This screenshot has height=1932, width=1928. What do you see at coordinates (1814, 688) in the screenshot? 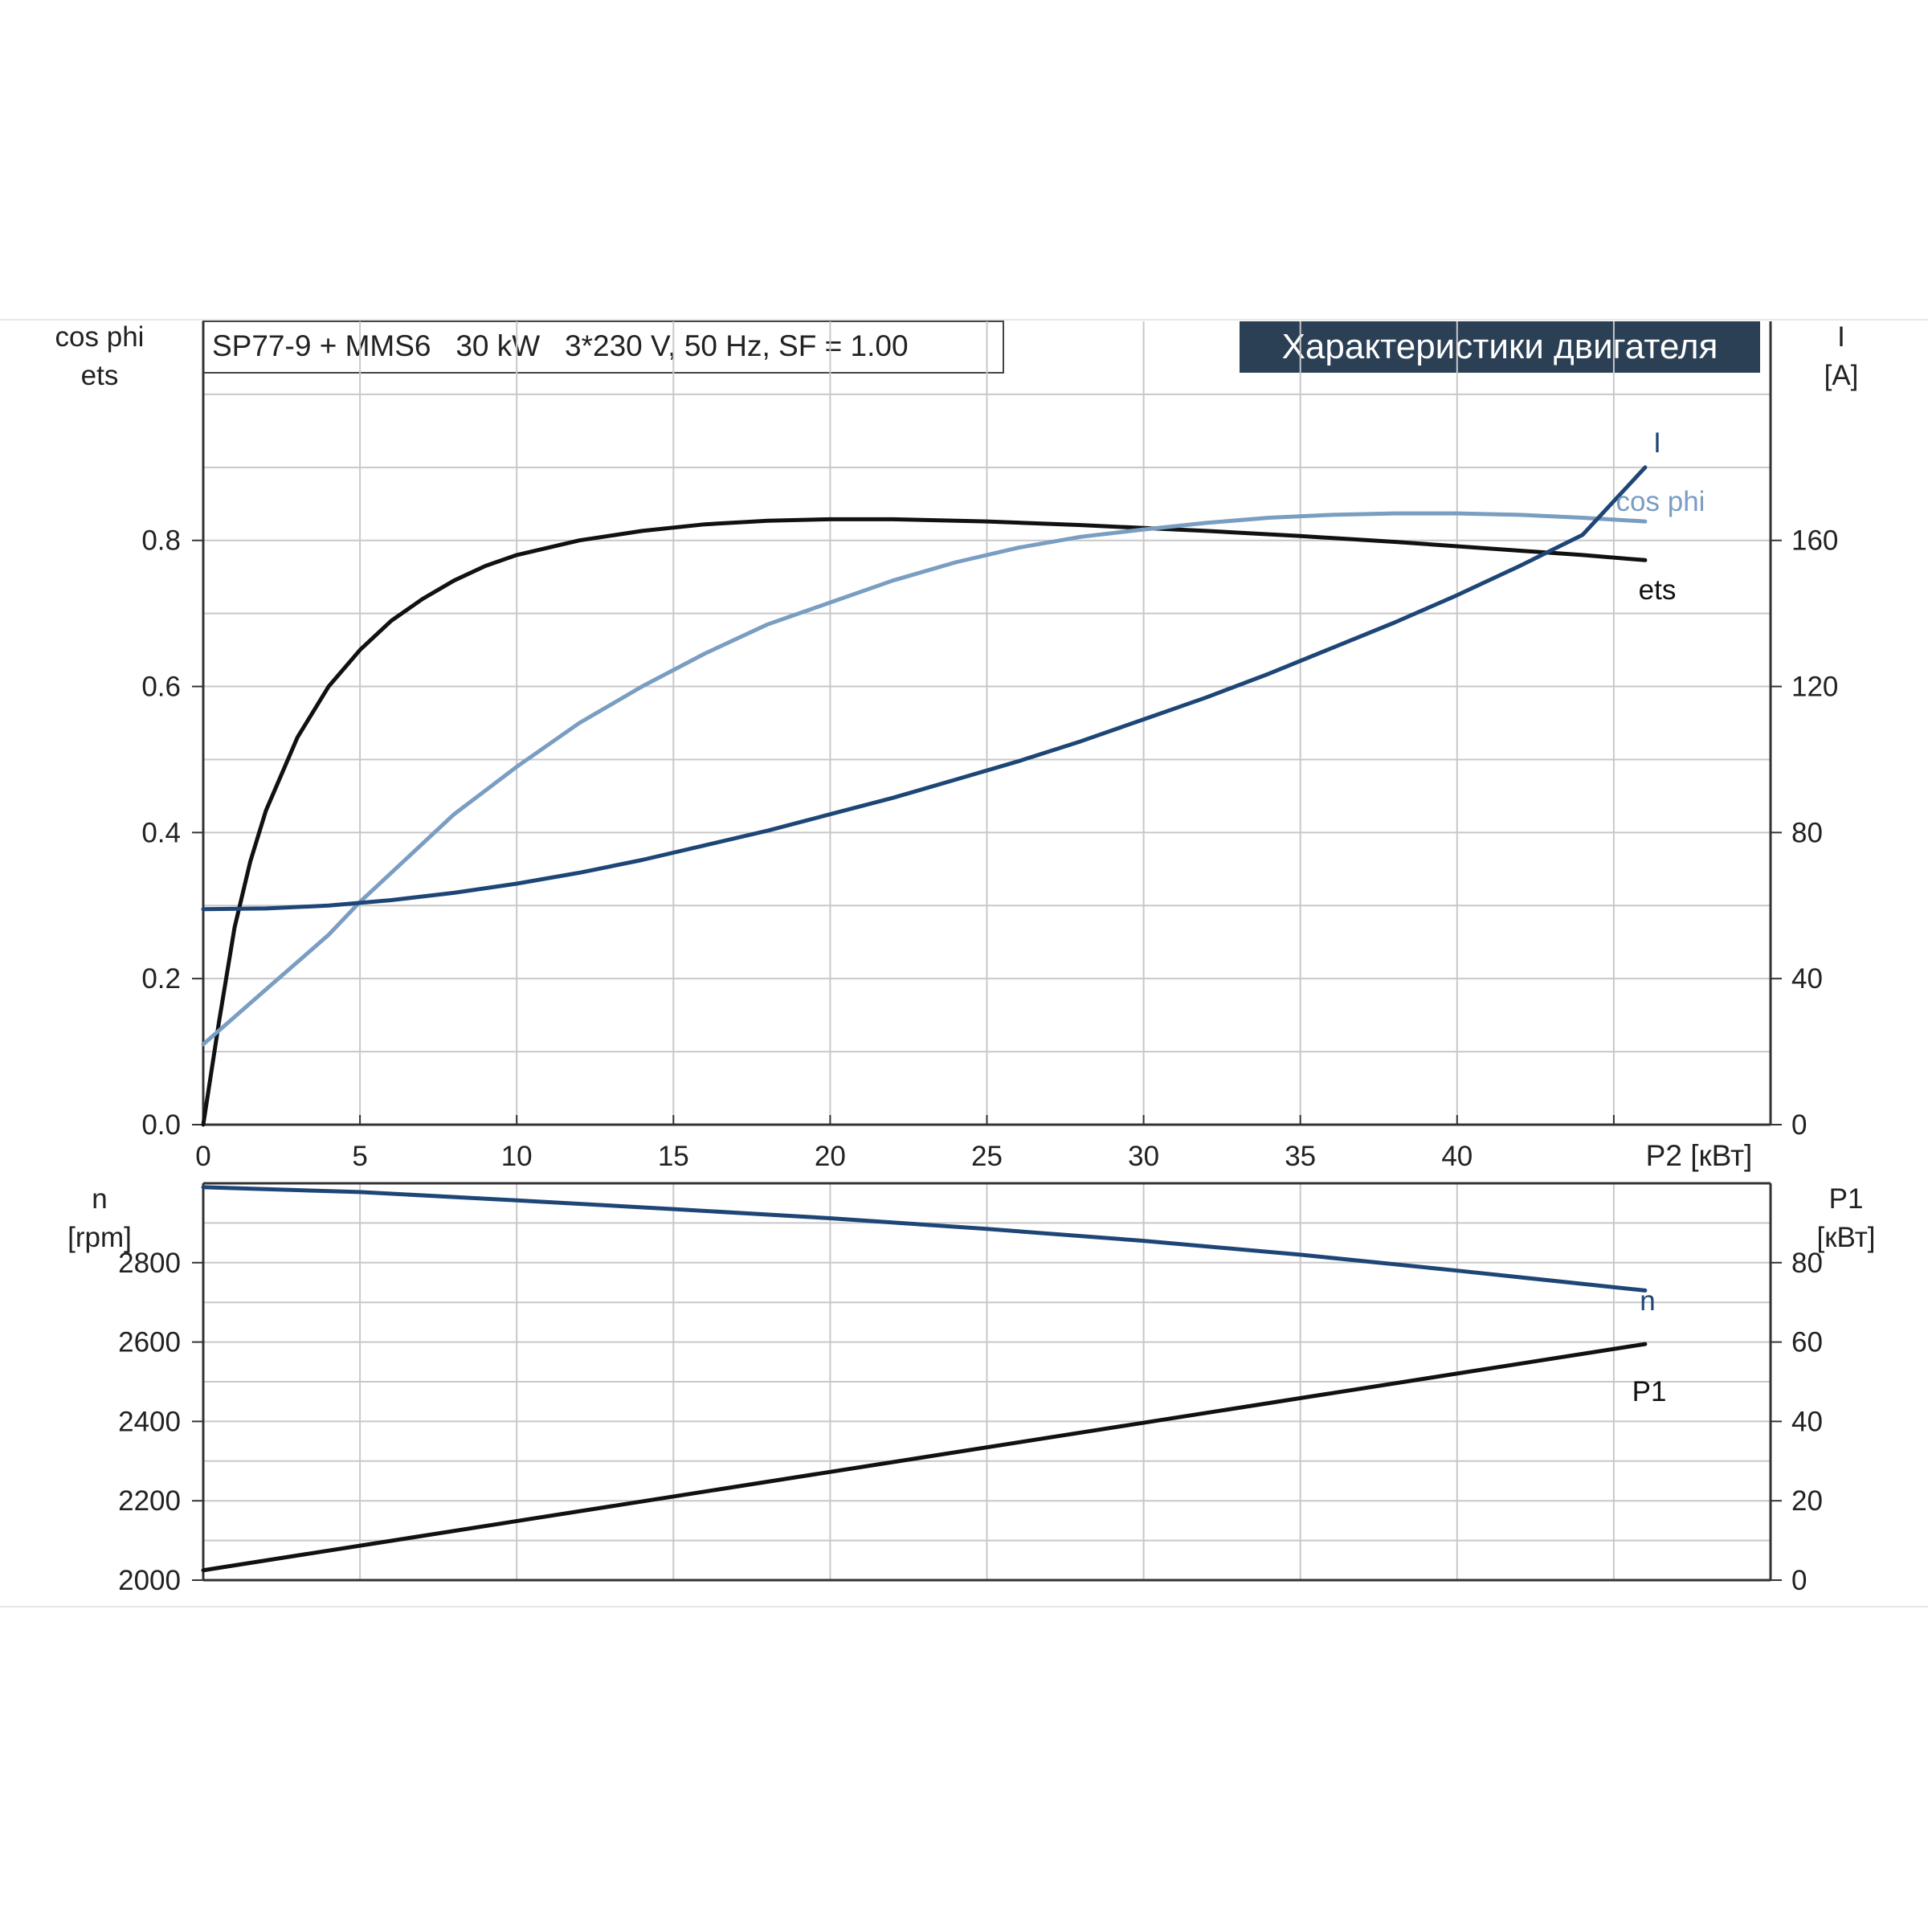
I see `top-right-tick-label: 120` at bounding box center [1814, 688].